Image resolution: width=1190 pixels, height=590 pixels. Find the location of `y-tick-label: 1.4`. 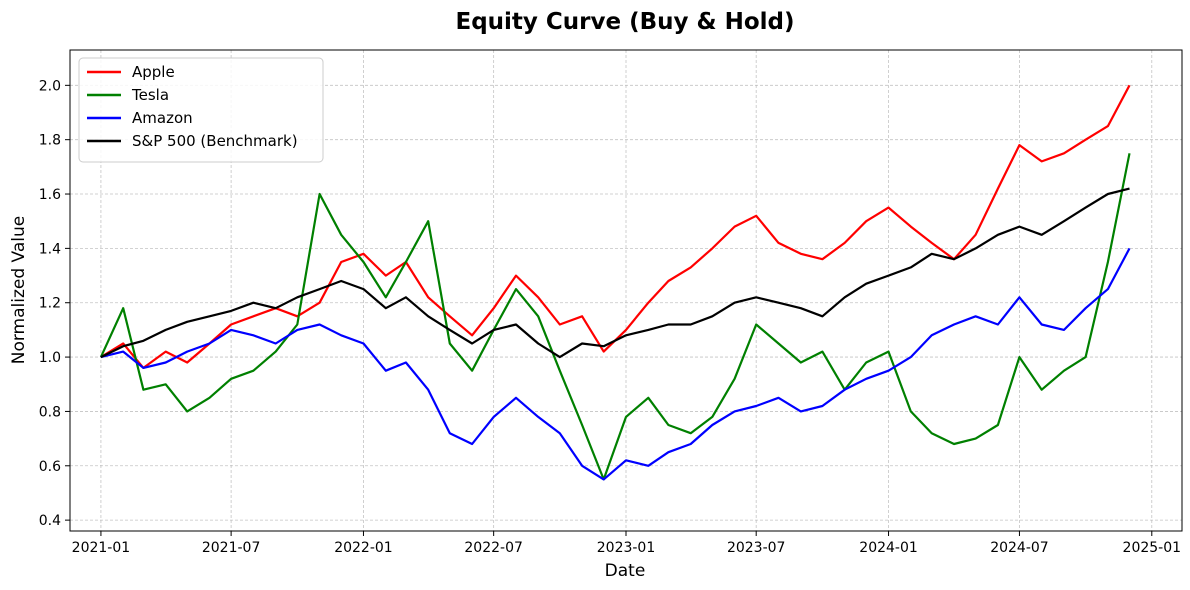

y-tick-label: 1.4 is located at coordinates (50, 249).